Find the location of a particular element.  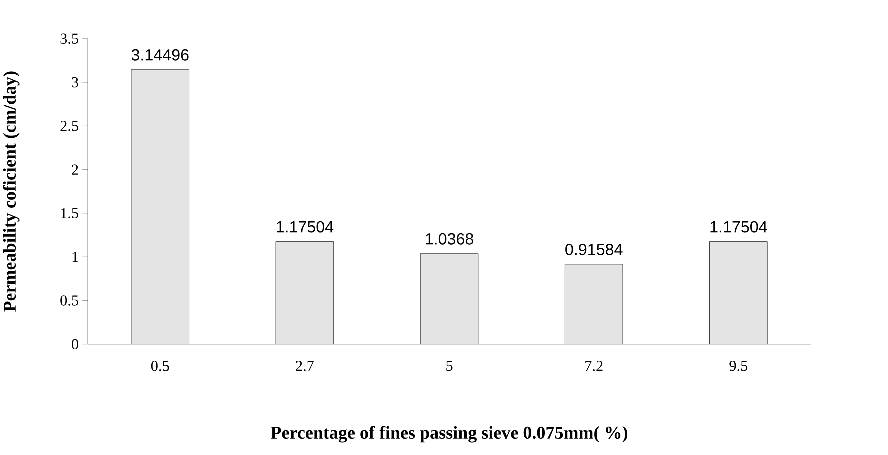

x-tick-label: 5 is located at coordinates (449, 365).